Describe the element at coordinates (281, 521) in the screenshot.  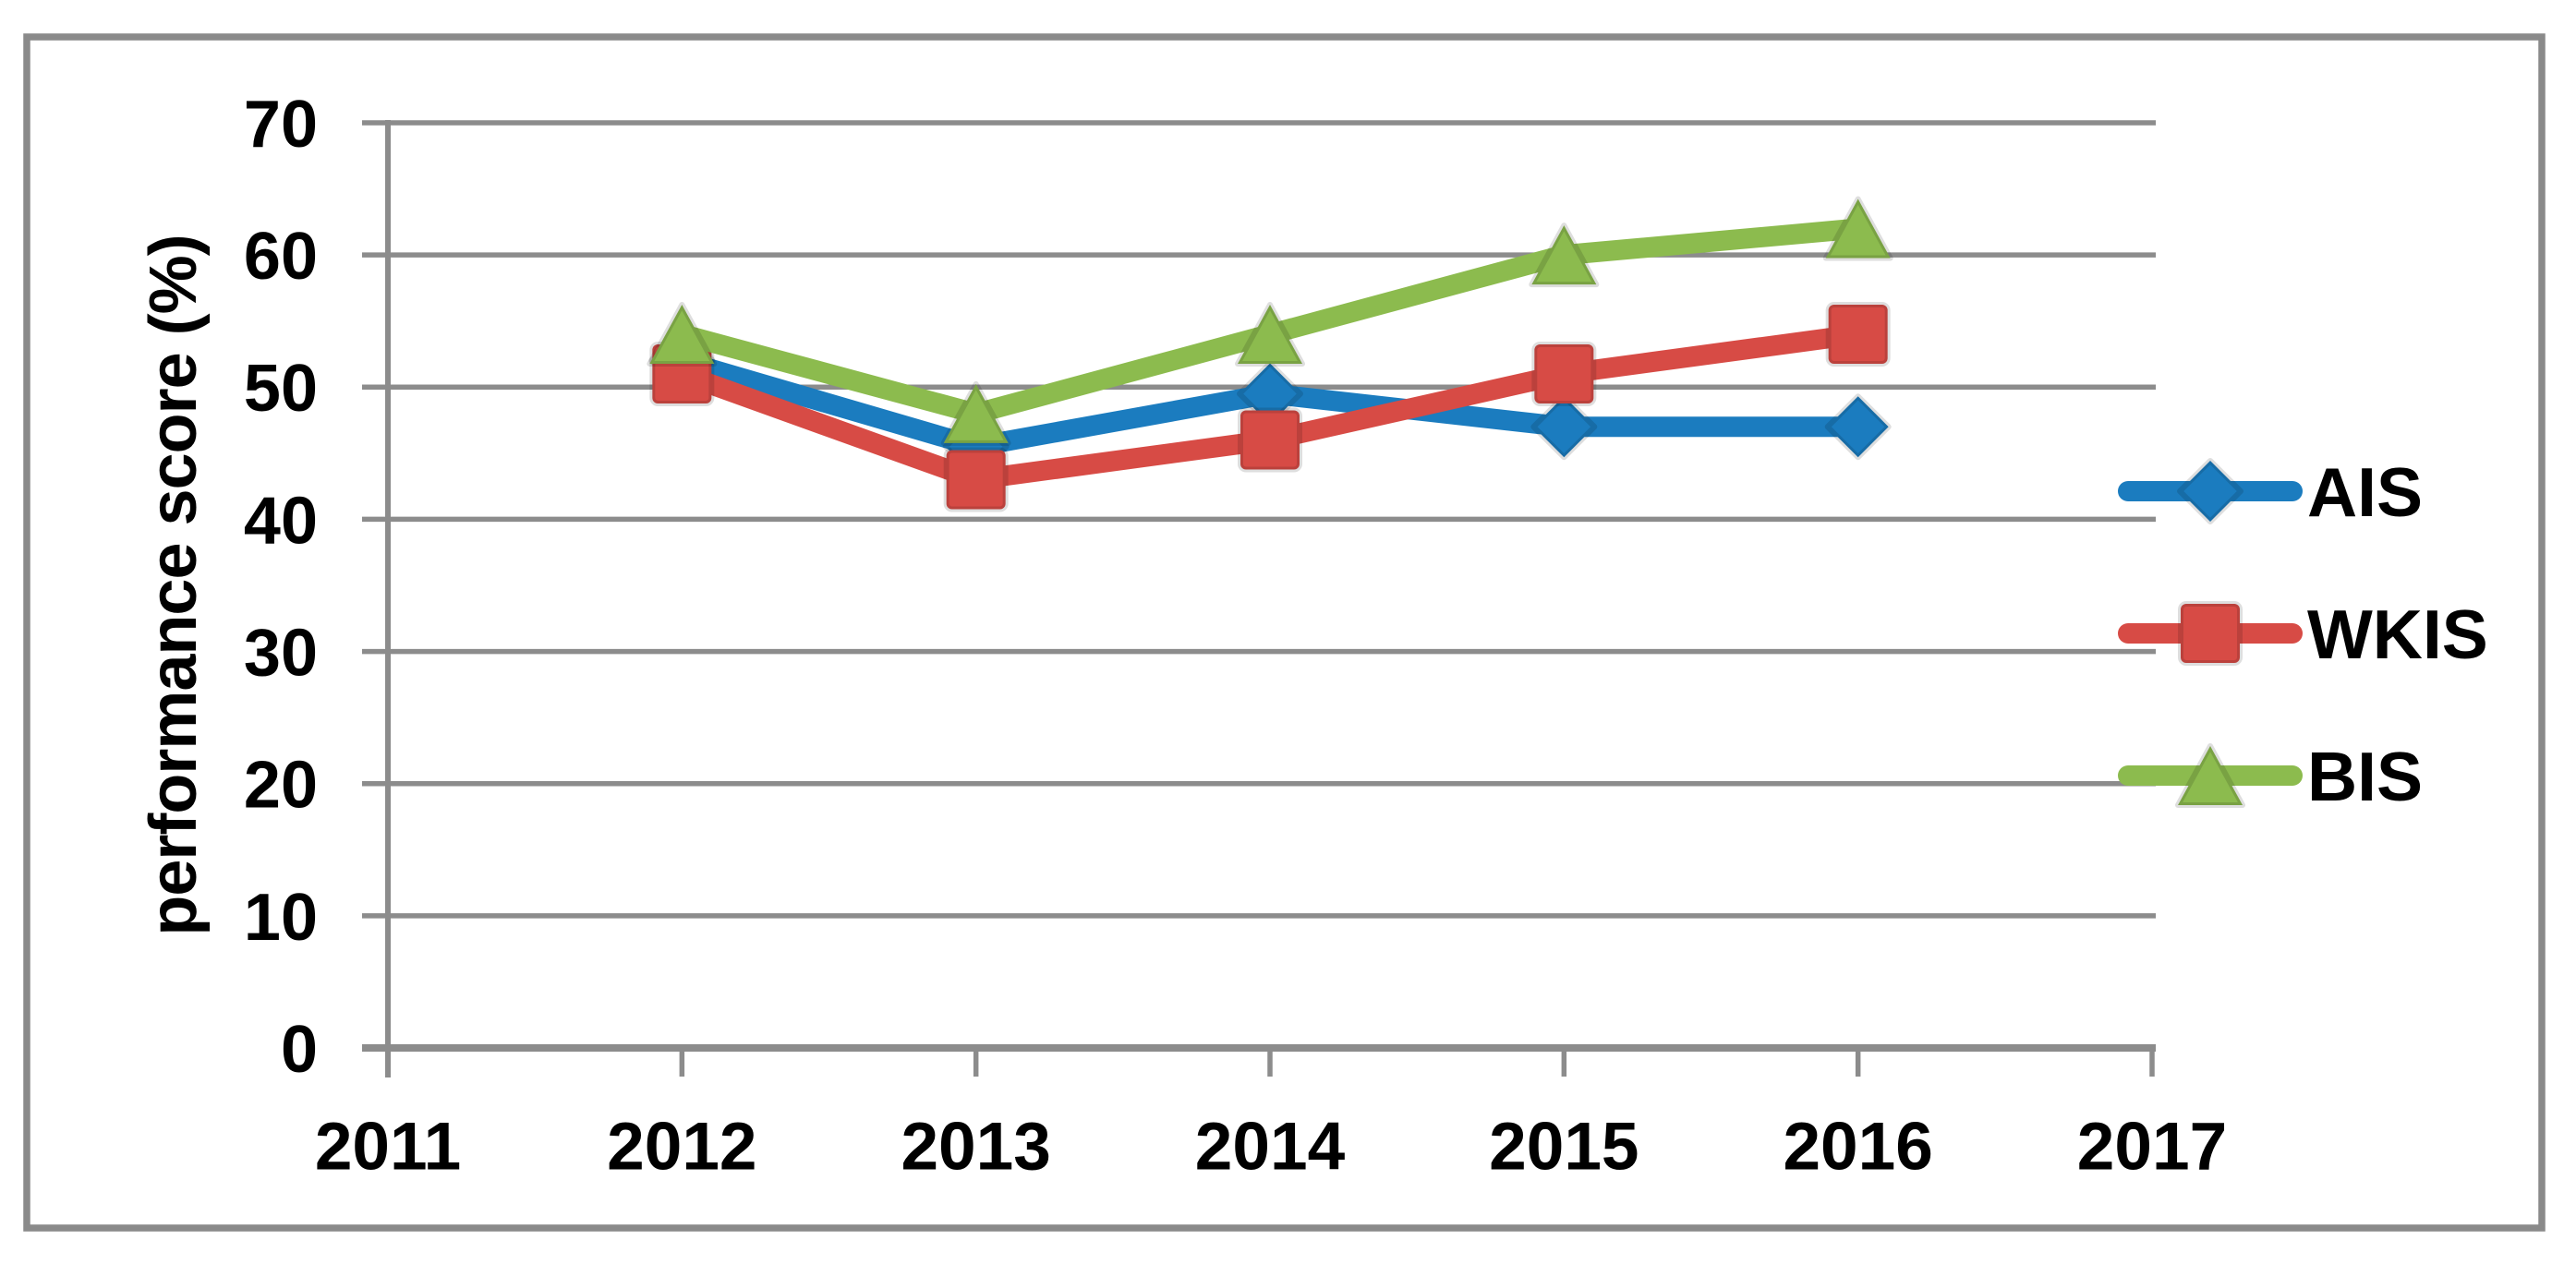
I see `y-tick-label: 40` at that location.